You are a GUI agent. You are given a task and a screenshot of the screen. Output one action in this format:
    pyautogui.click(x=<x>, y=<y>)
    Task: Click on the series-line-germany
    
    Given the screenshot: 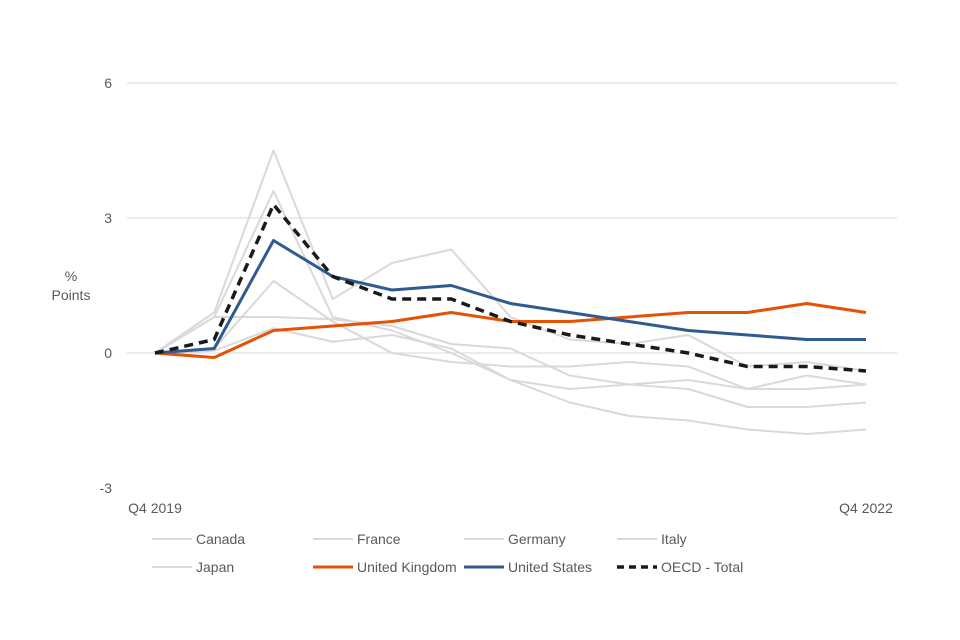 What is the action you would take?
    pyautogui.click(x=510, y=335)
    